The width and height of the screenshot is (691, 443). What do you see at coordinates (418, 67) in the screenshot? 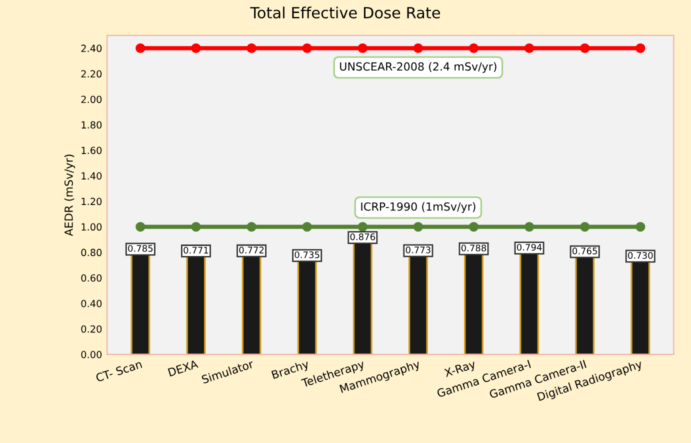
I see `series-label: UNSCEAR-2008 (2.4 mSv/yr)` at bounding box center [418, 67].